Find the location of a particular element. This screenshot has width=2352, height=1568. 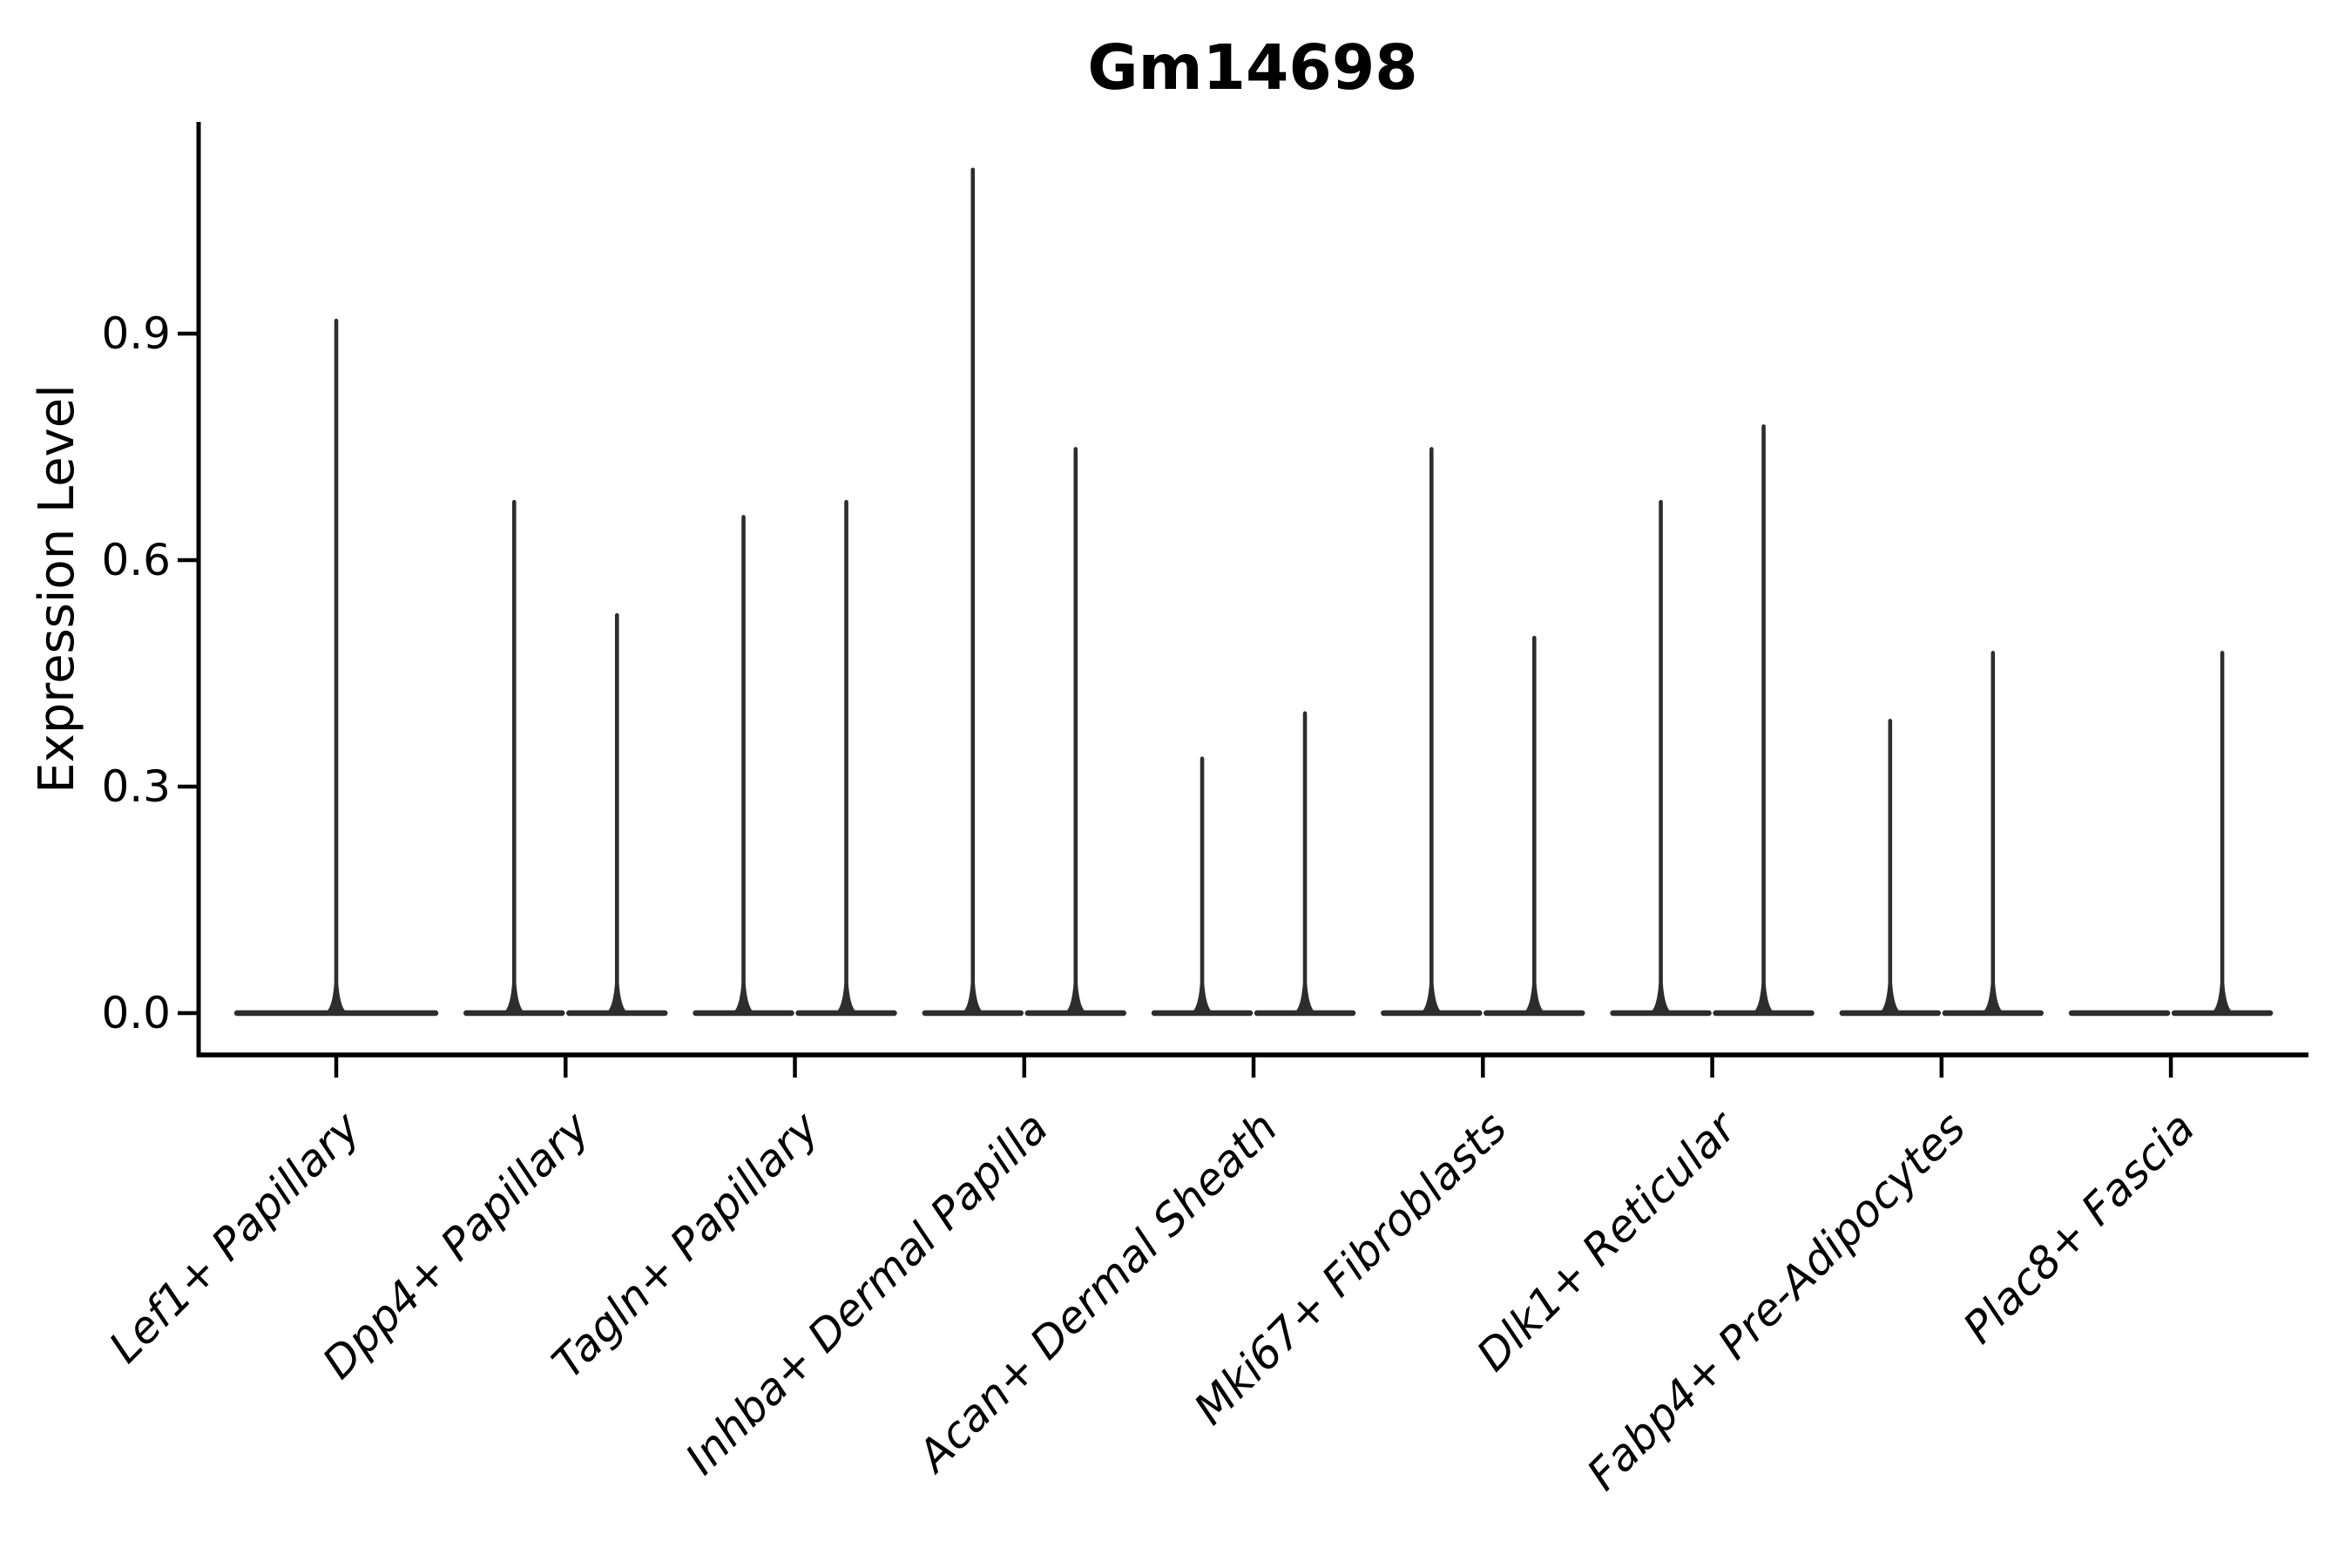

category-label: Fabp4+ Pre-Adipocytes is located at coordinates (1777, 1301).